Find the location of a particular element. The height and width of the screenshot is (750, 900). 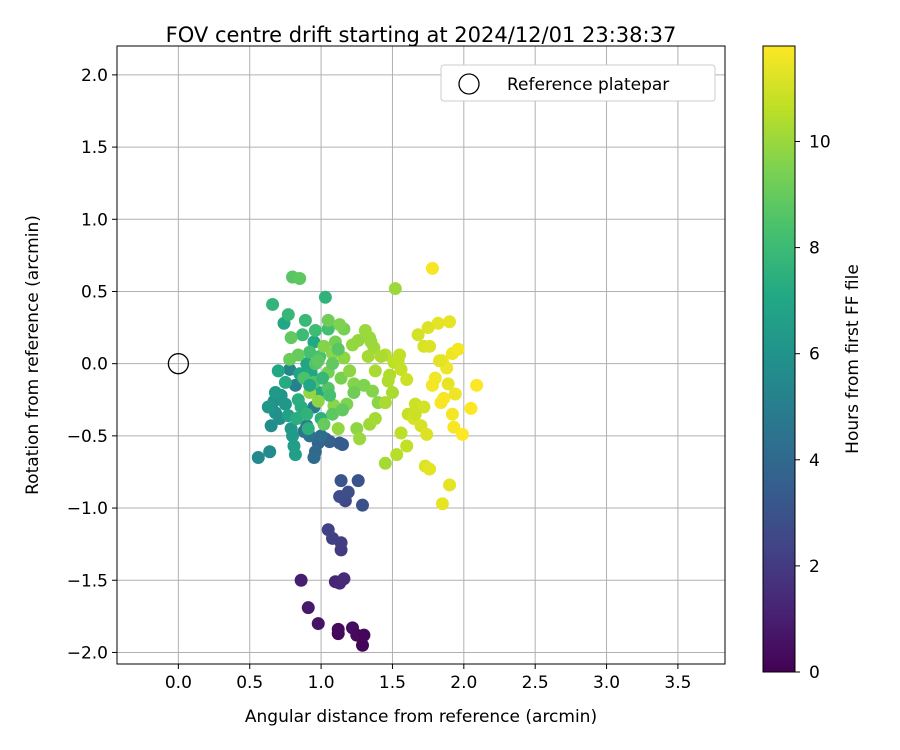

x-tick-label: 2.0 is located at coordinates (463, 683).